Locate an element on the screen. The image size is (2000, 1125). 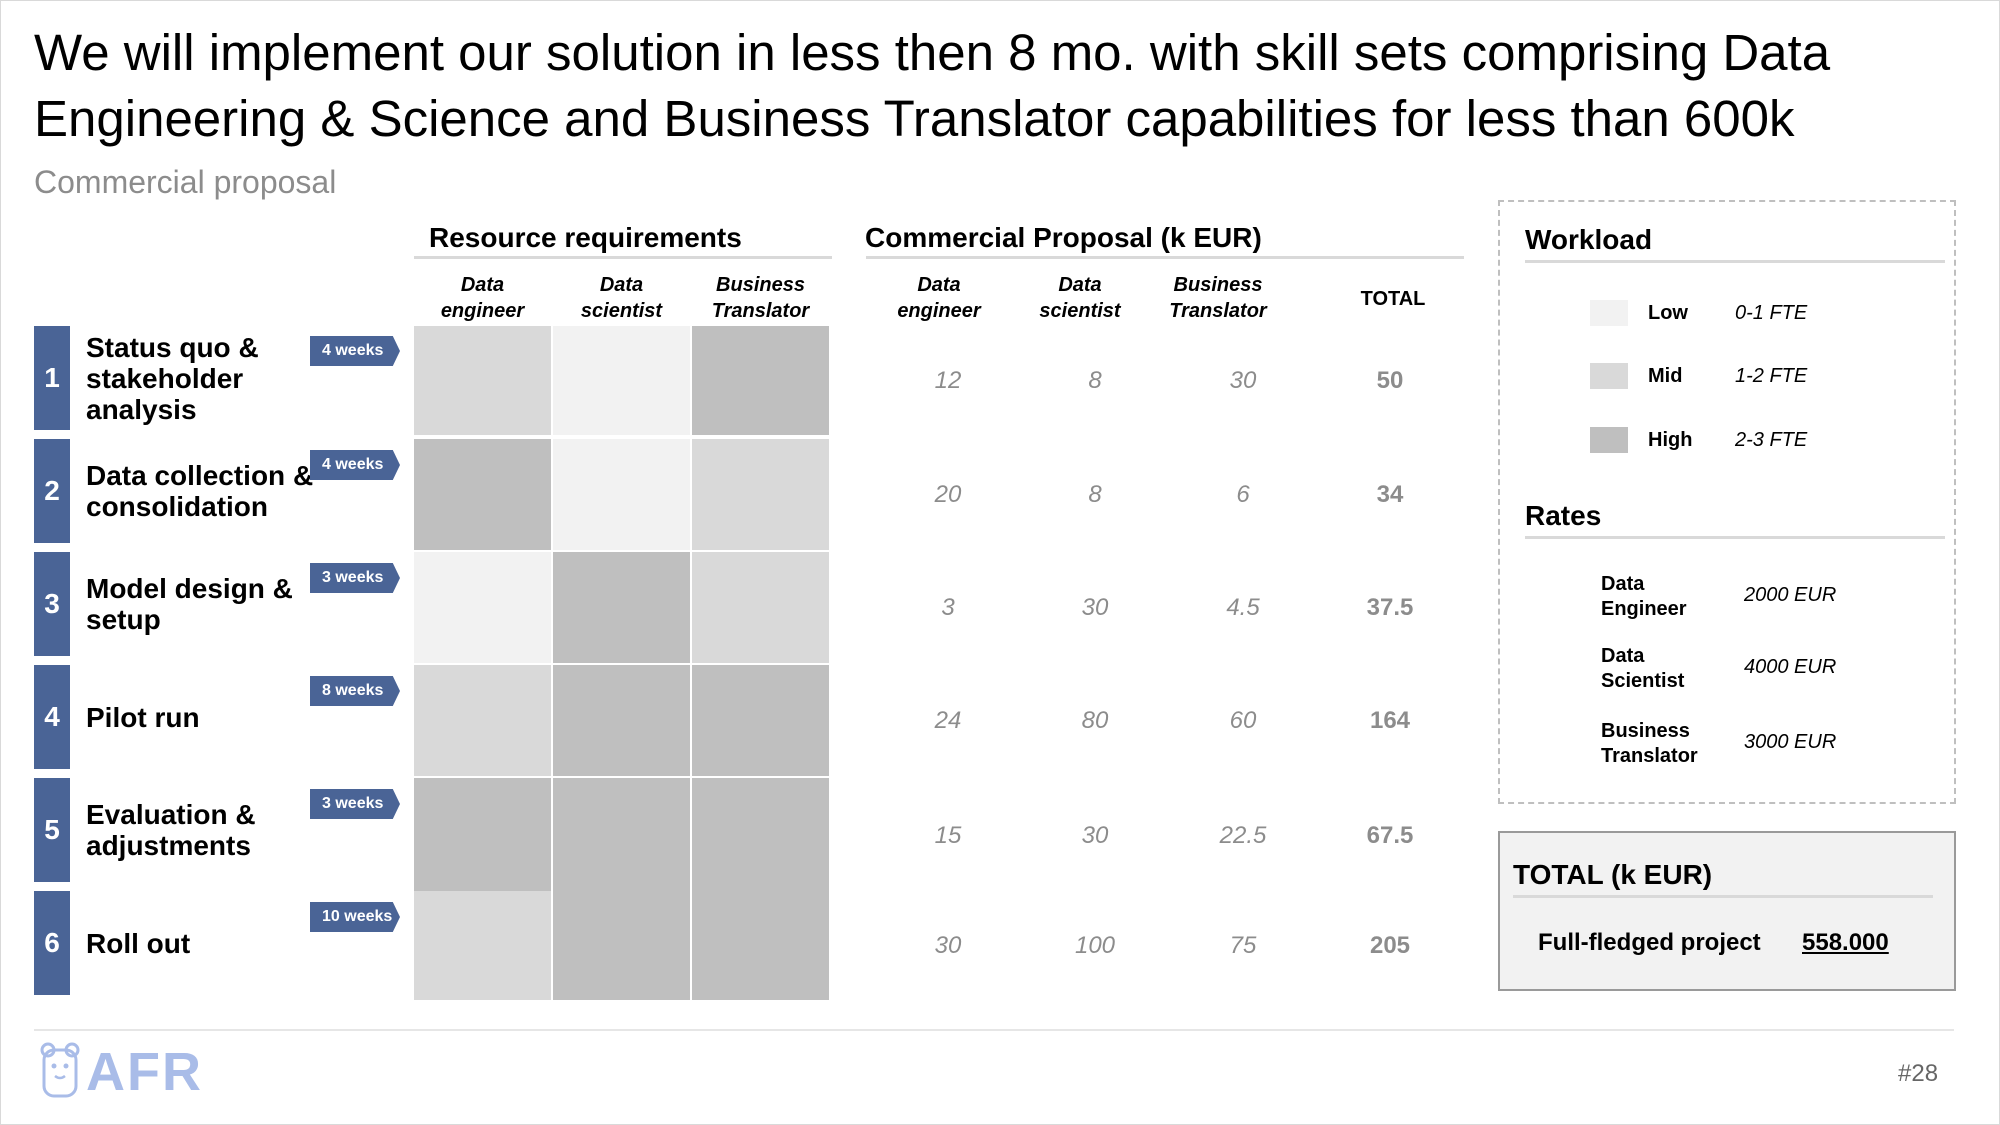
rate-label: Data Engineer is located at coordinates (1644, 596).